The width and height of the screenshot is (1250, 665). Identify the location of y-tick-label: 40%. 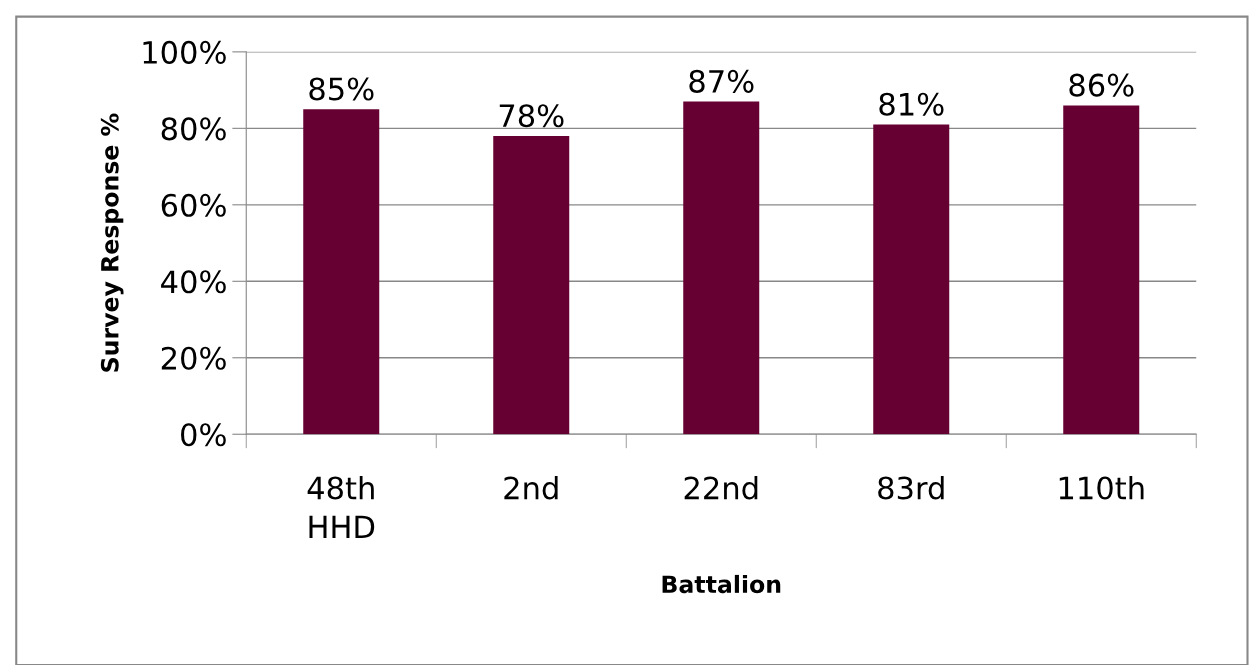
(193, 282).